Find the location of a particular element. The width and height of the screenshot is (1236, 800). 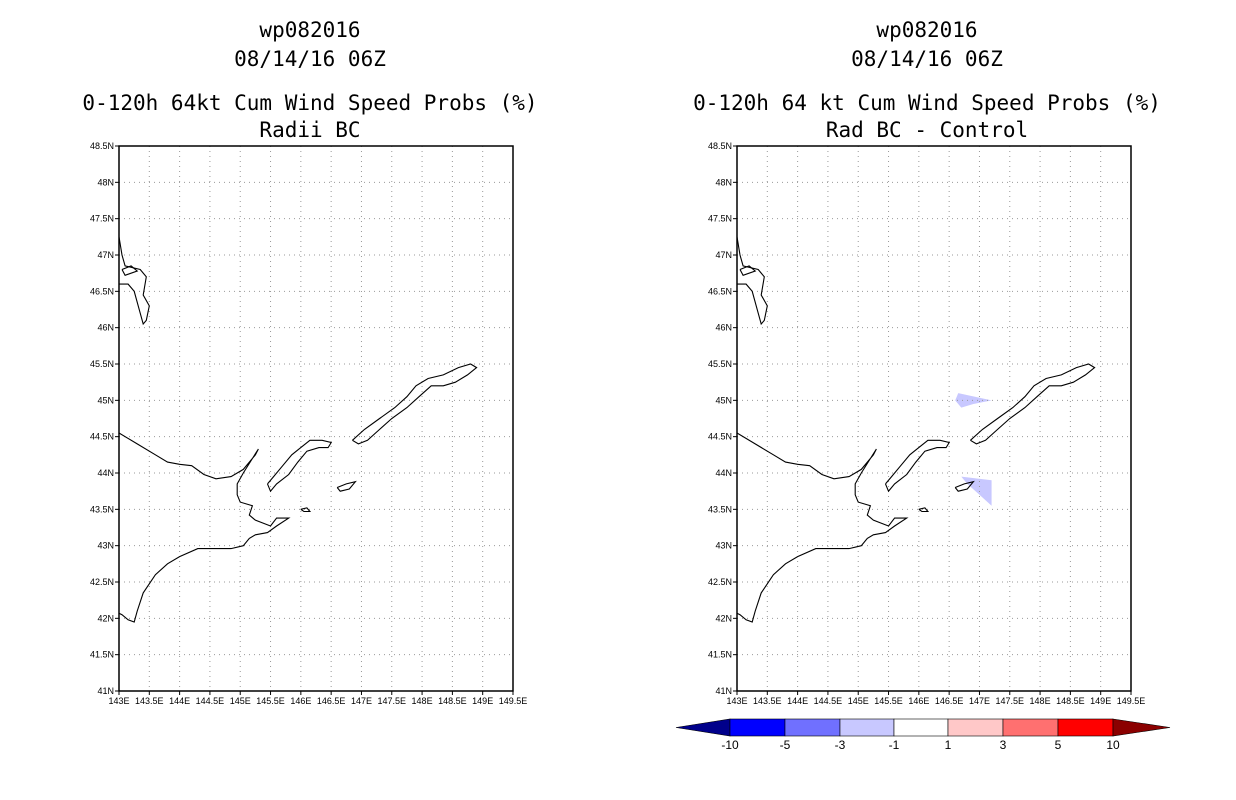

x-tick-label: 145.5E is located at coordinates (270, 701).